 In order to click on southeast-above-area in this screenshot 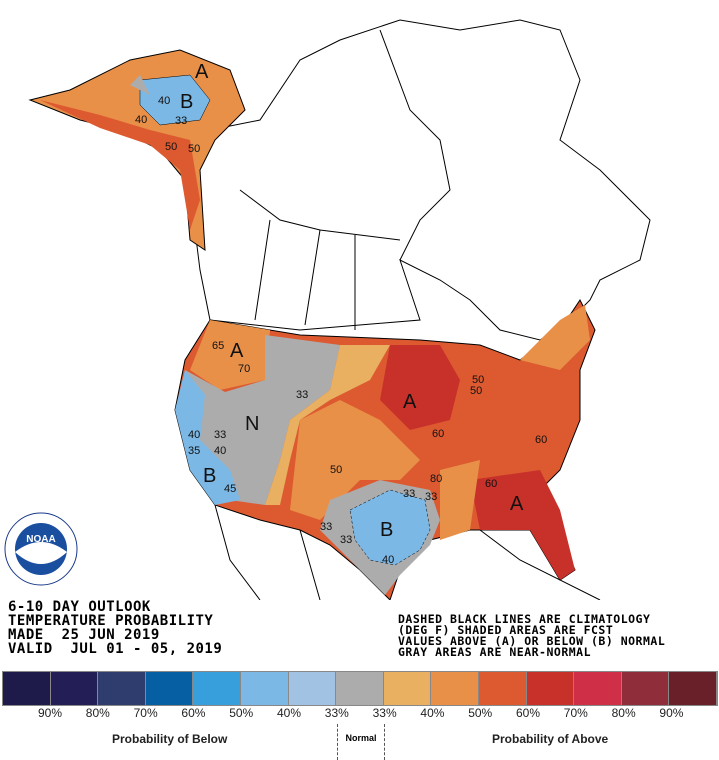, I will do `click(522, 525)`.